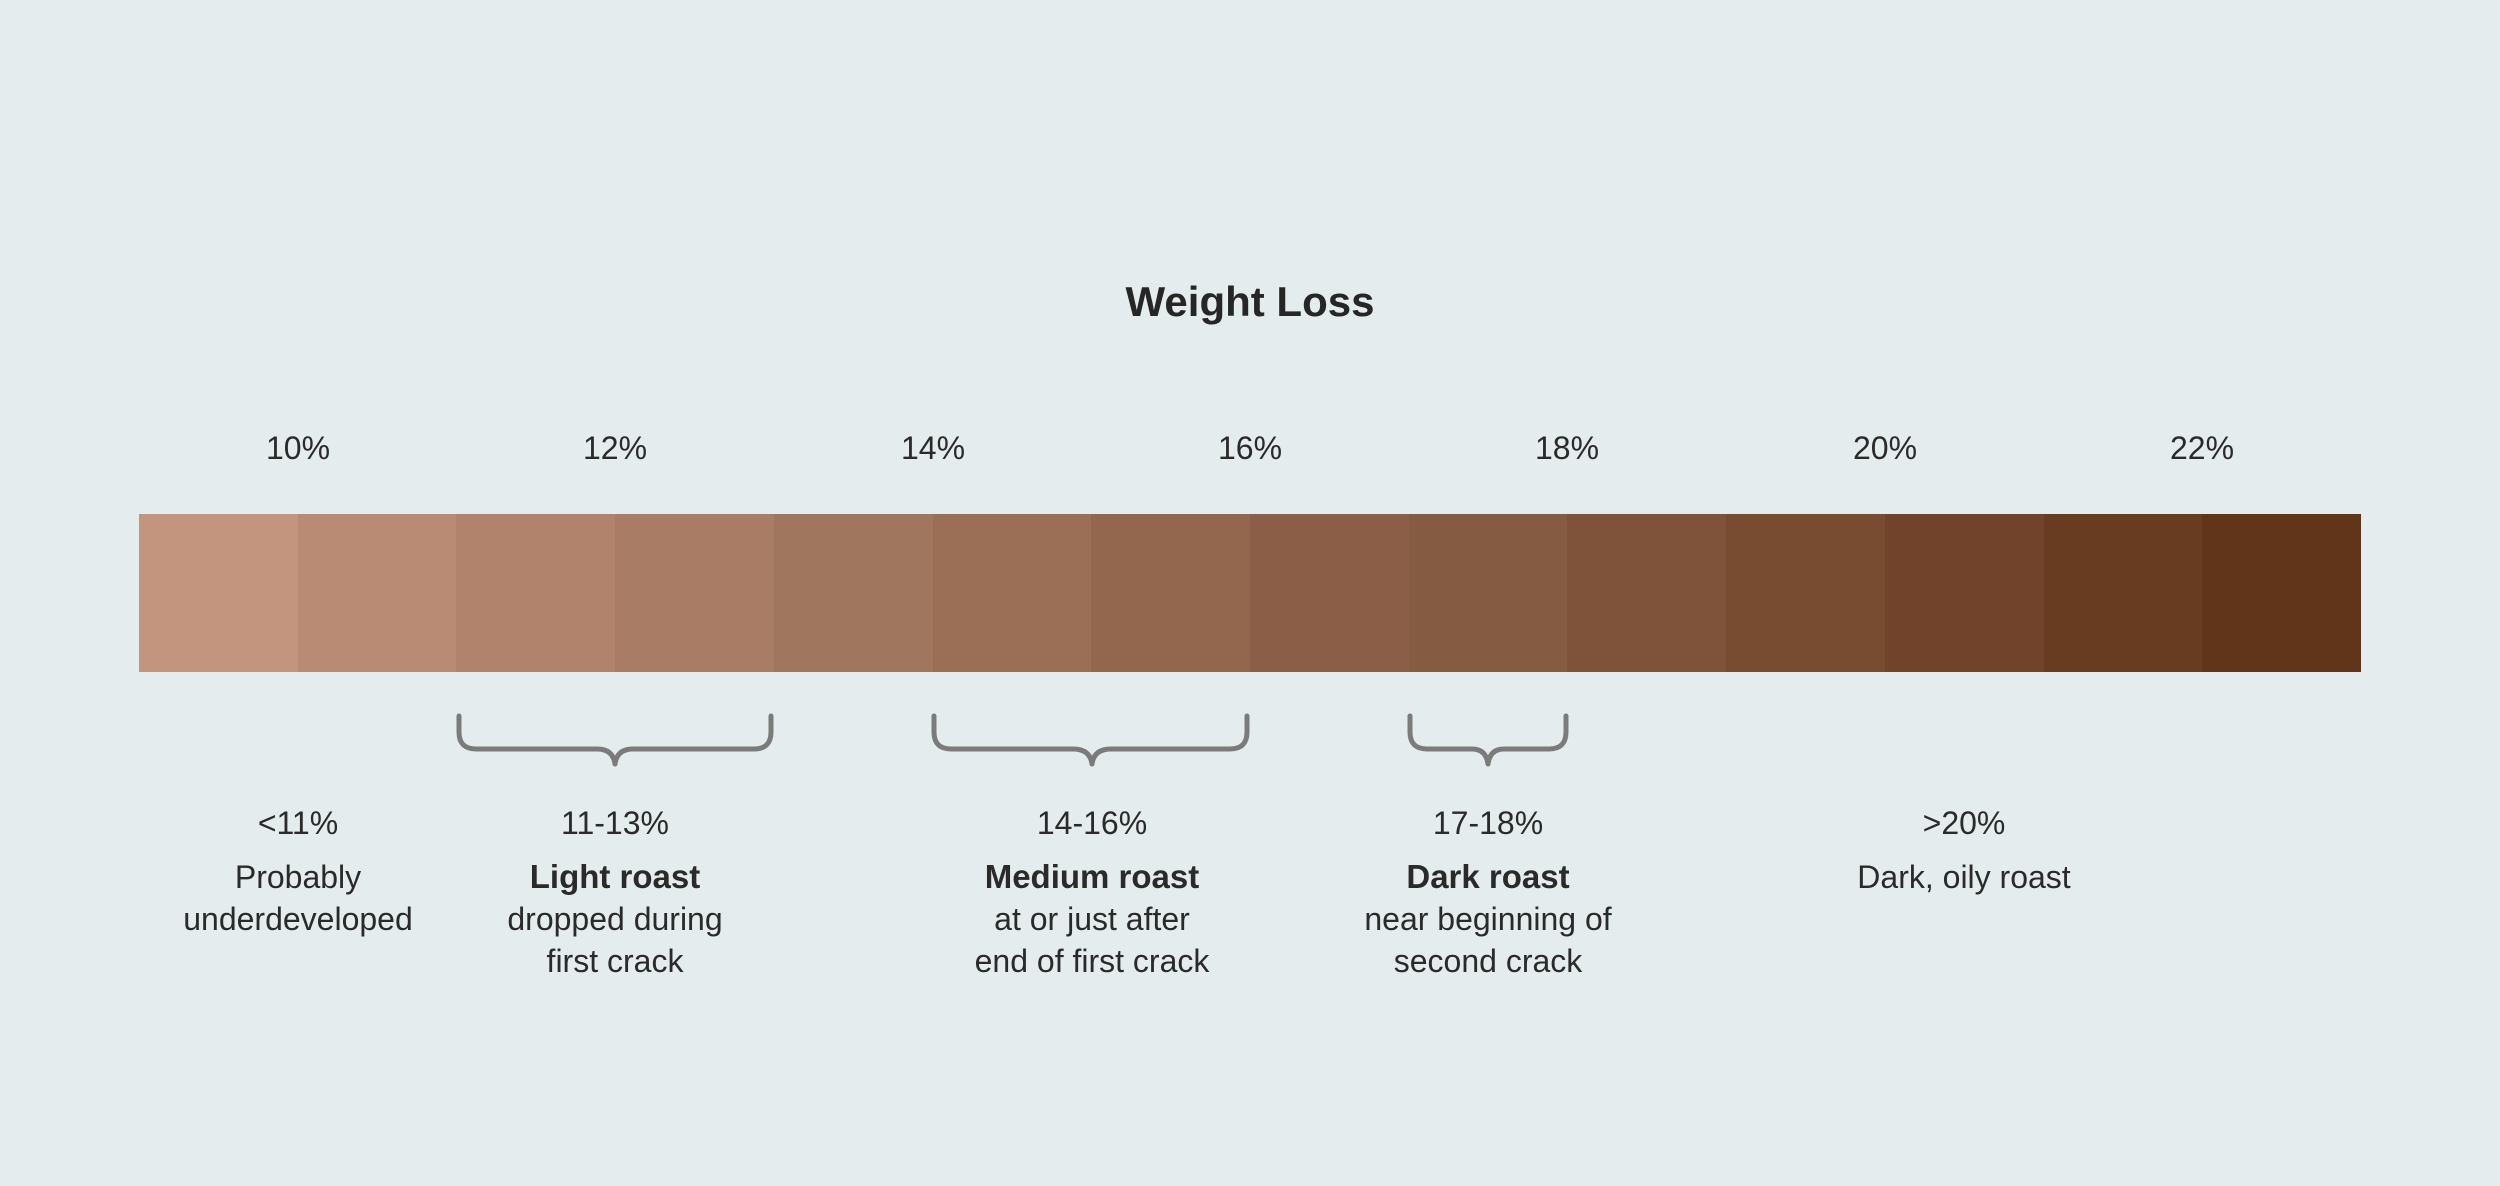  I want to click on note-underdeveloped: <11% Probably underdeveloped, so click(298, 871).